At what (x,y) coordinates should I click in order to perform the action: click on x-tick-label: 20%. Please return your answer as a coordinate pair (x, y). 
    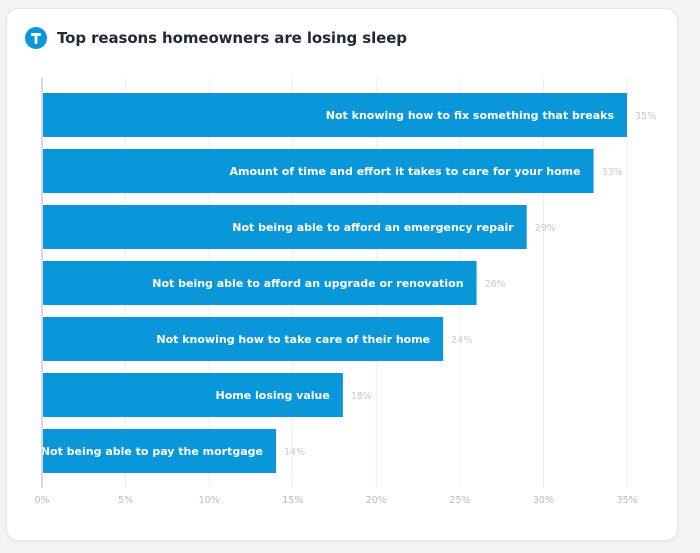
    Looking at the image, I should click on (376, 500).